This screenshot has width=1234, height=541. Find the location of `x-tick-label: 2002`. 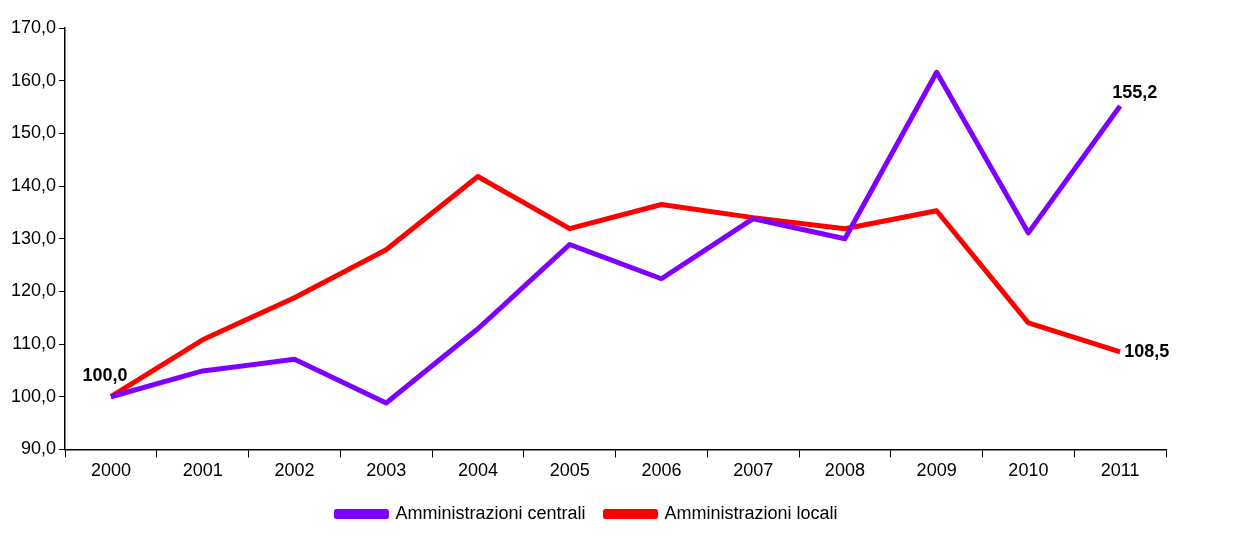

x-tick-label: 2002 is located at coordinates (294, 470).